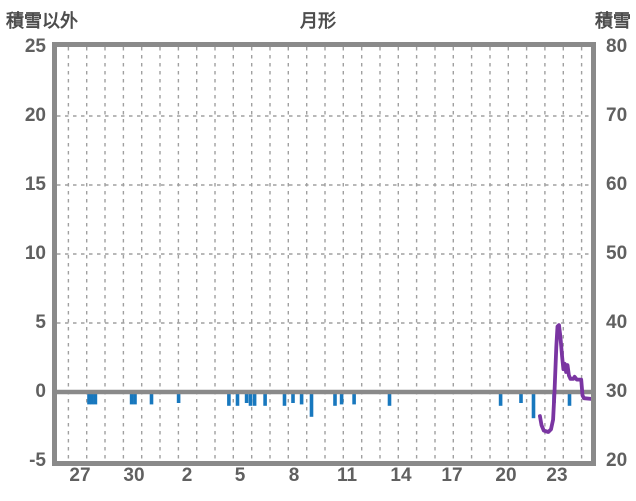 The height and width of the screenshot is (501, 636). What do you see at coordinates (35, 253) in the screenshot?
I see `left-axis-tick: 10` at bounding box center [35, 253].